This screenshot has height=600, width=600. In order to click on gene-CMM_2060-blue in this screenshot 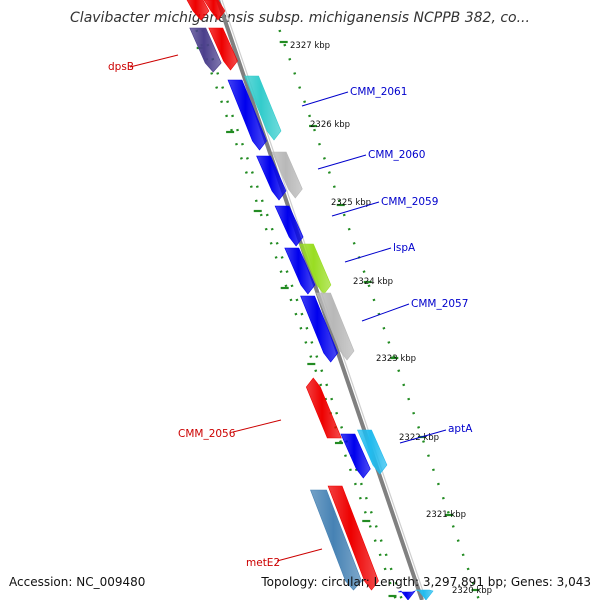, I will do `click(271, 178)`.